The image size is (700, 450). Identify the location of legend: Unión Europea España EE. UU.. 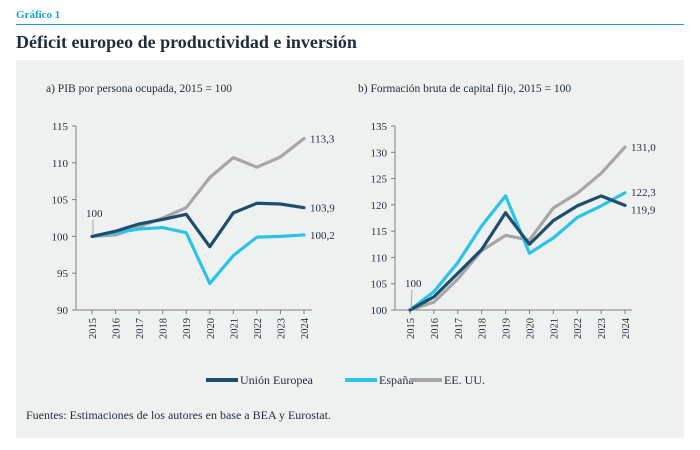
(345, 380).